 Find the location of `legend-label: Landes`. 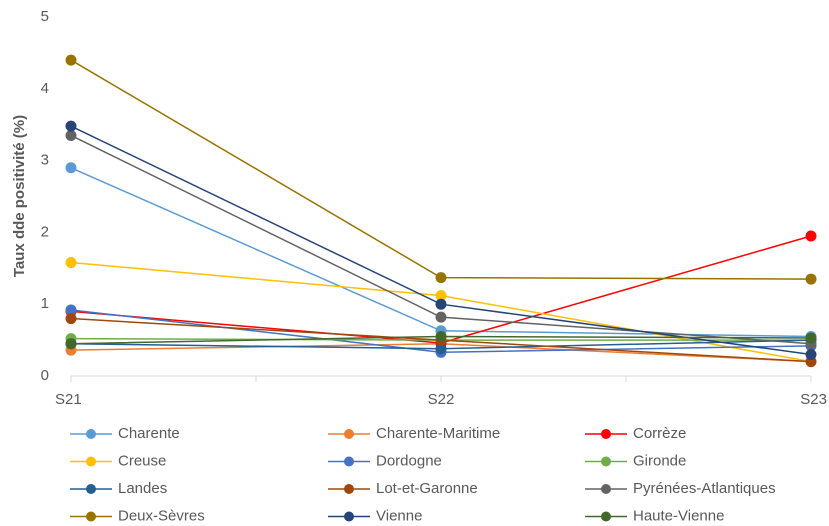

legend-label: Landes is located at coordinates (142, 488).